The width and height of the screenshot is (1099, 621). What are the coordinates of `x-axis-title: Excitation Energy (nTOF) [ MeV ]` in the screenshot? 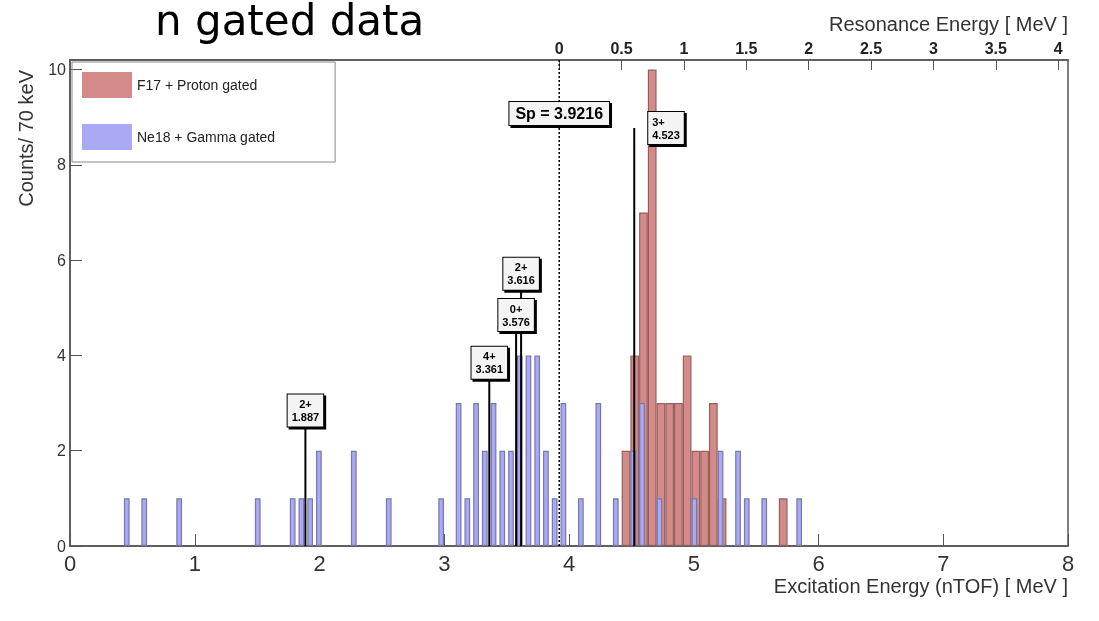 It's located at (920, 586).